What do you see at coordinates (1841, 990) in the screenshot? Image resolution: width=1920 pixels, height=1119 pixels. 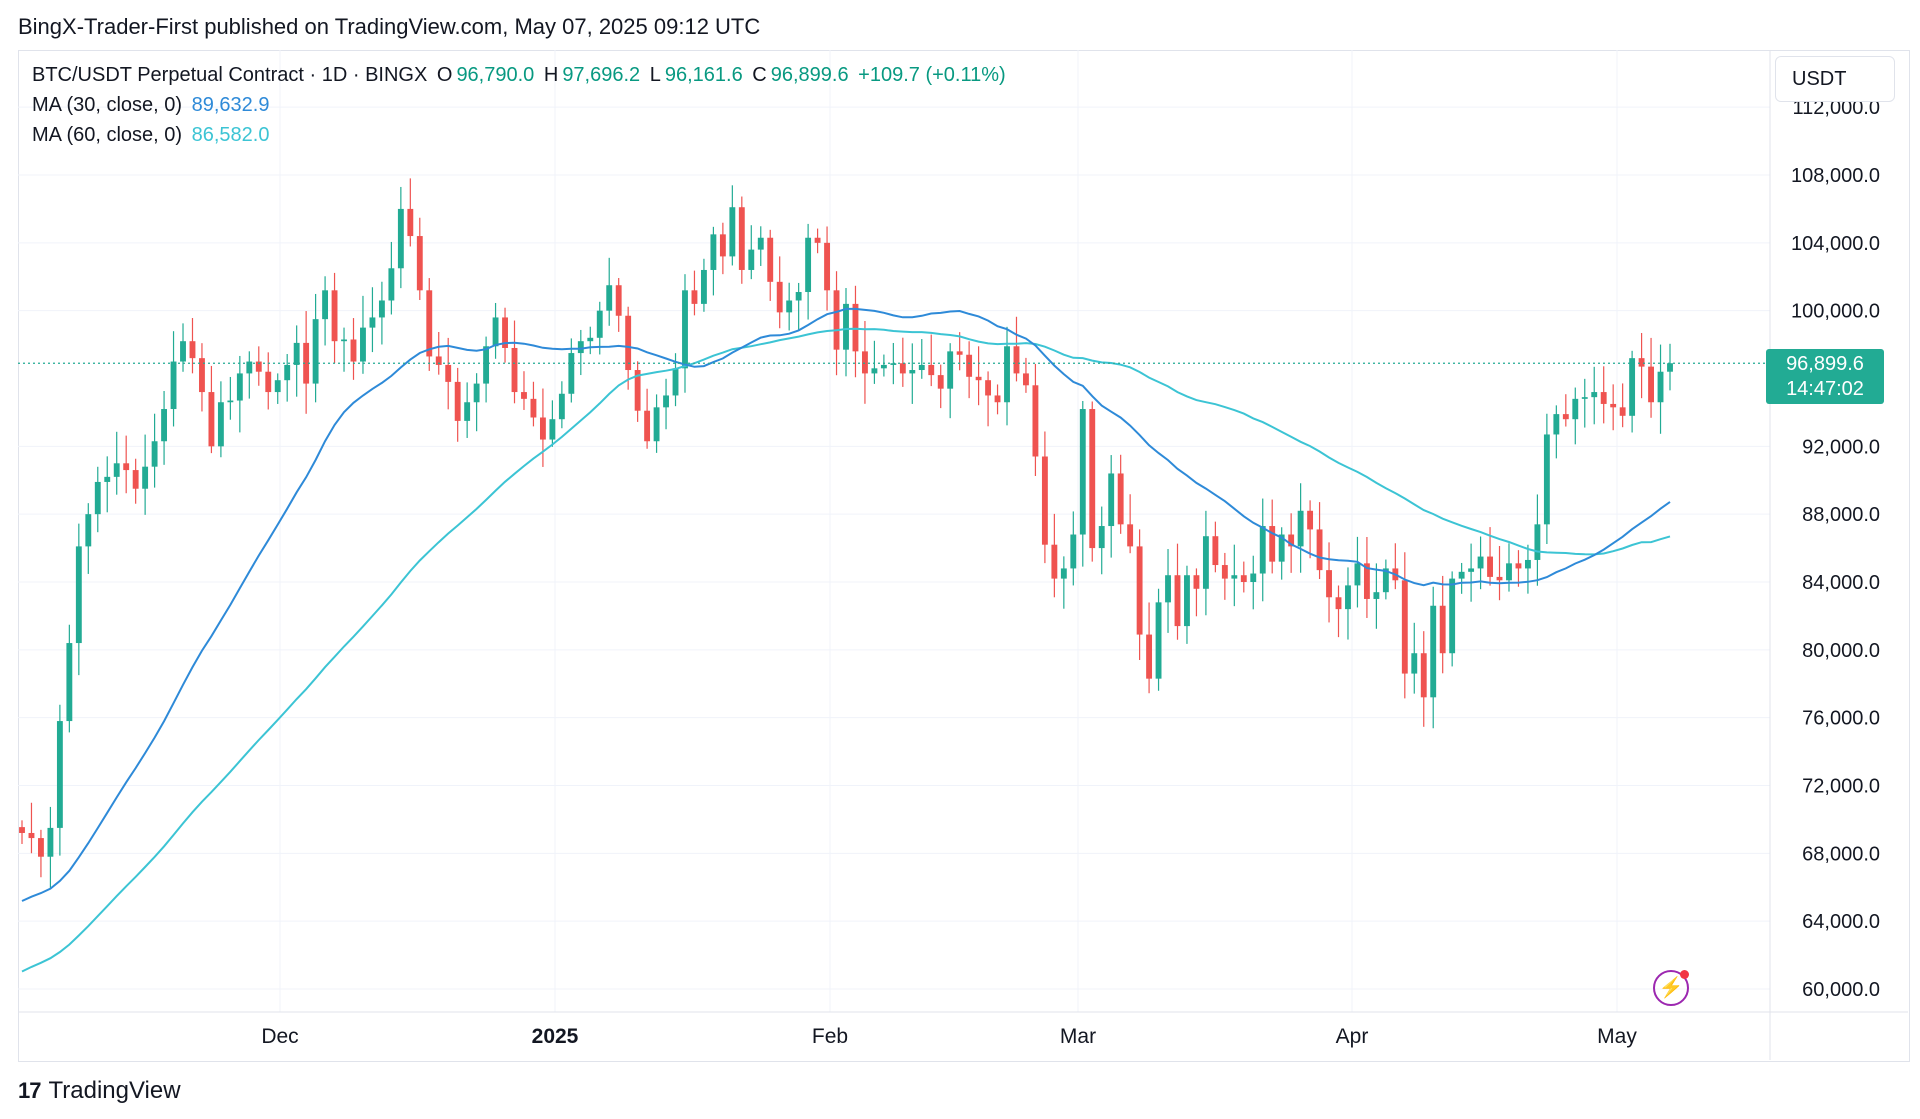 I see `y-tick-label: 60,000.0` at bounding box center [1841, 990].